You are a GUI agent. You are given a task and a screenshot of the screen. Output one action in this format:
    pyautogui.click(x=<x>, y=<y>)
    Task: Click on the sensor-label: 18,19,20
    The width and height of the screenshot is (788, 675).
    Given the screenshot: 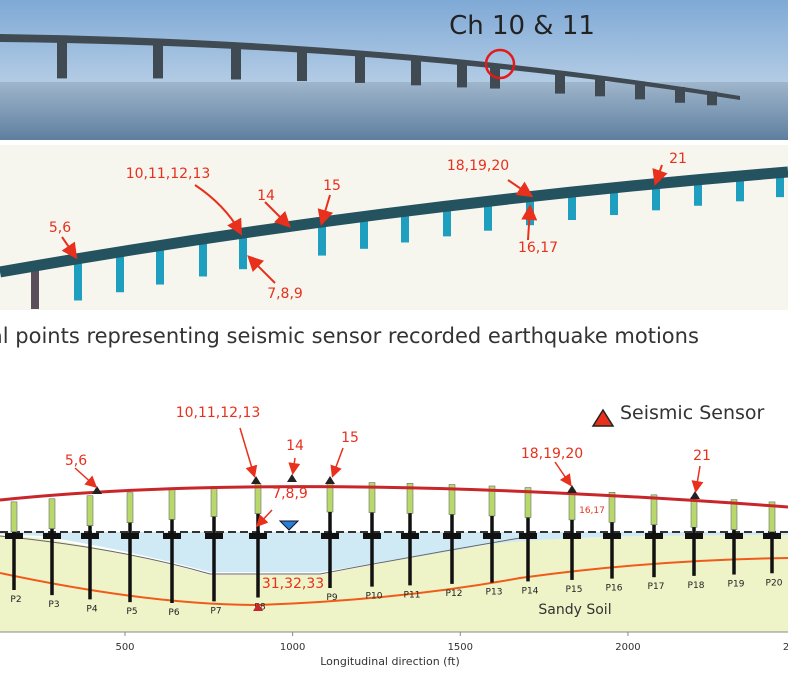 What is the action you would take?
    pyautogui.click(x=552, y=454)
    